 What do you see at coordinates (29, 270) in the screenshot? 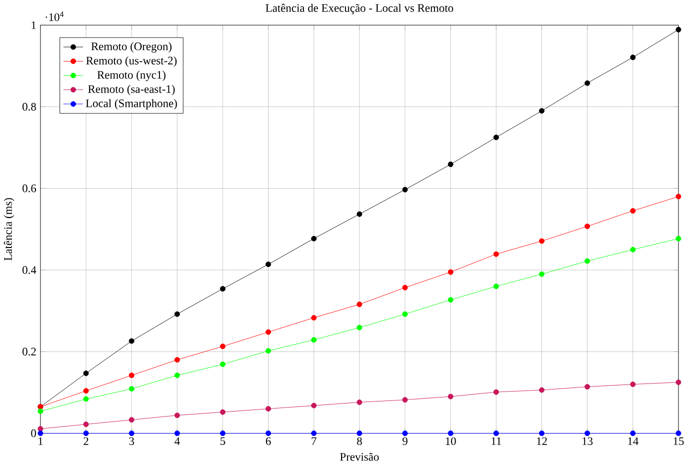
I see `y-tick-label: 0.4` at bounding box center [29, 270].